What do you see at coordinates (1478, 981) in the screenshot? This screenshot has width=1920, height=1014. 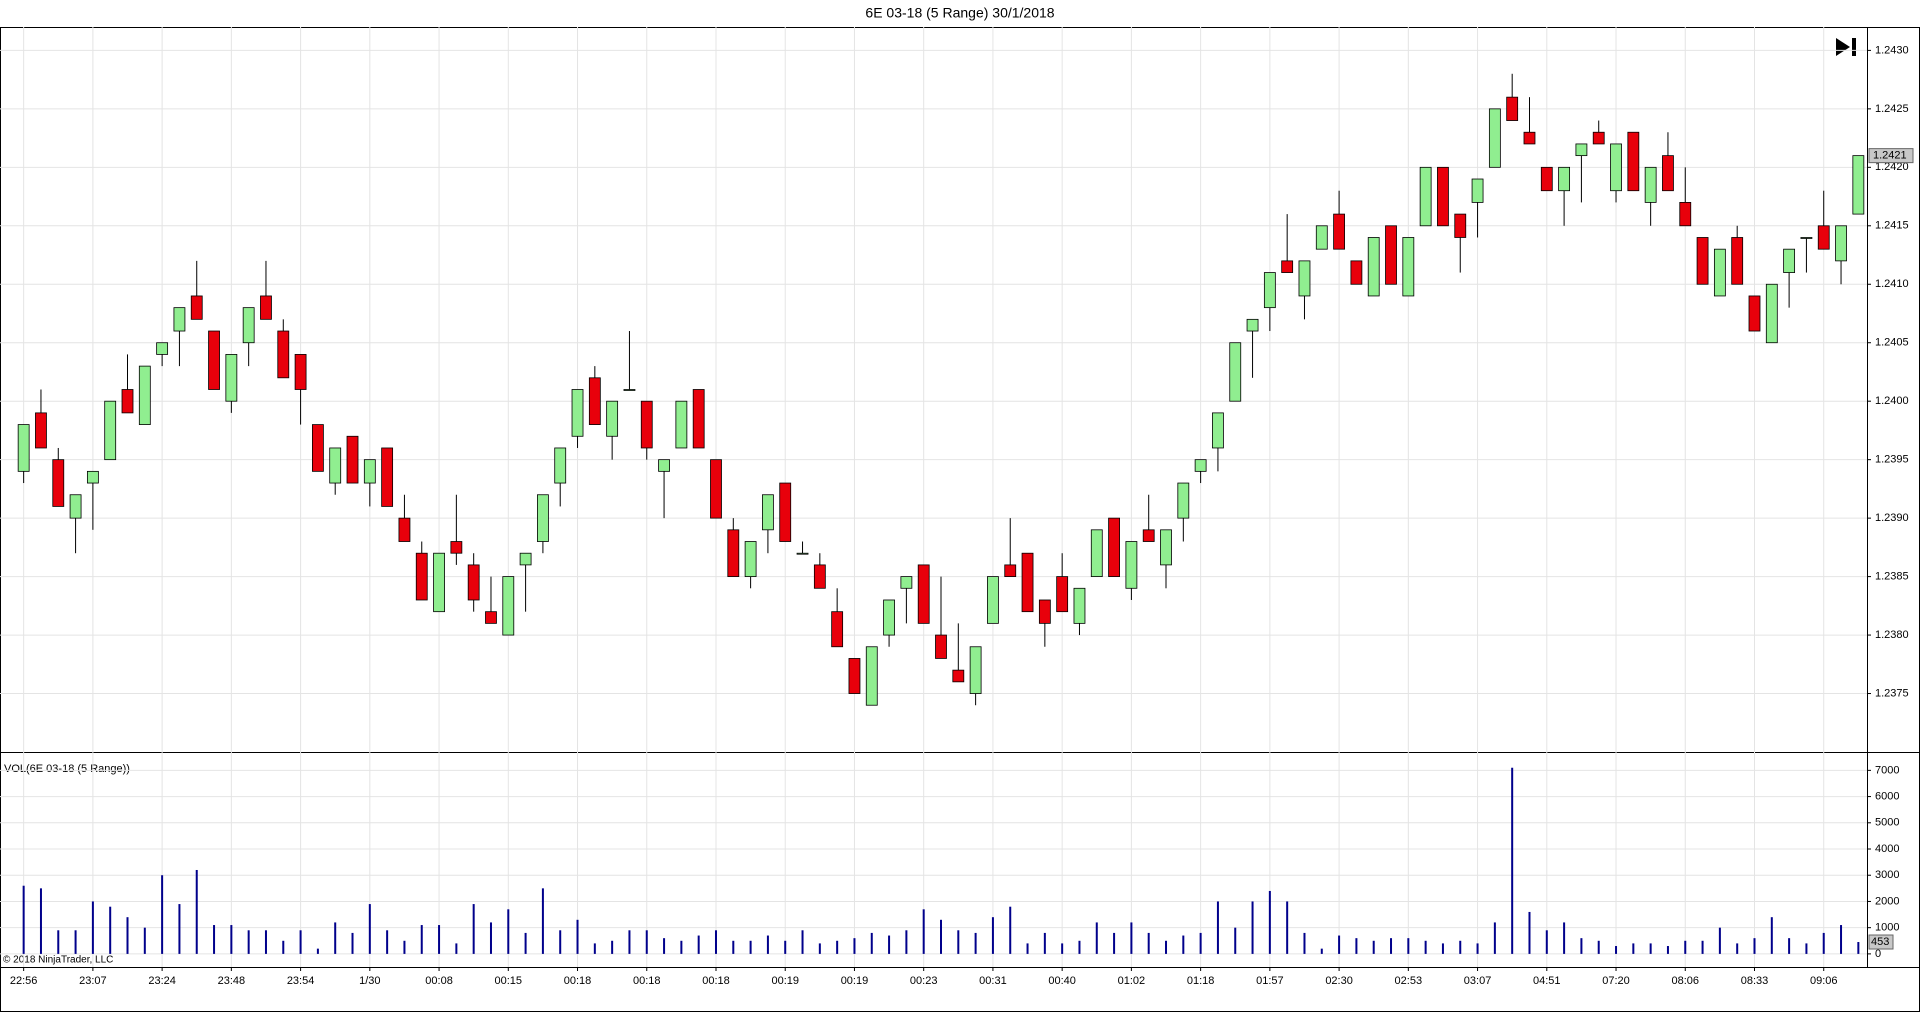 I see `x-tick-label: 03:07` at bounding box center [1478, 981].